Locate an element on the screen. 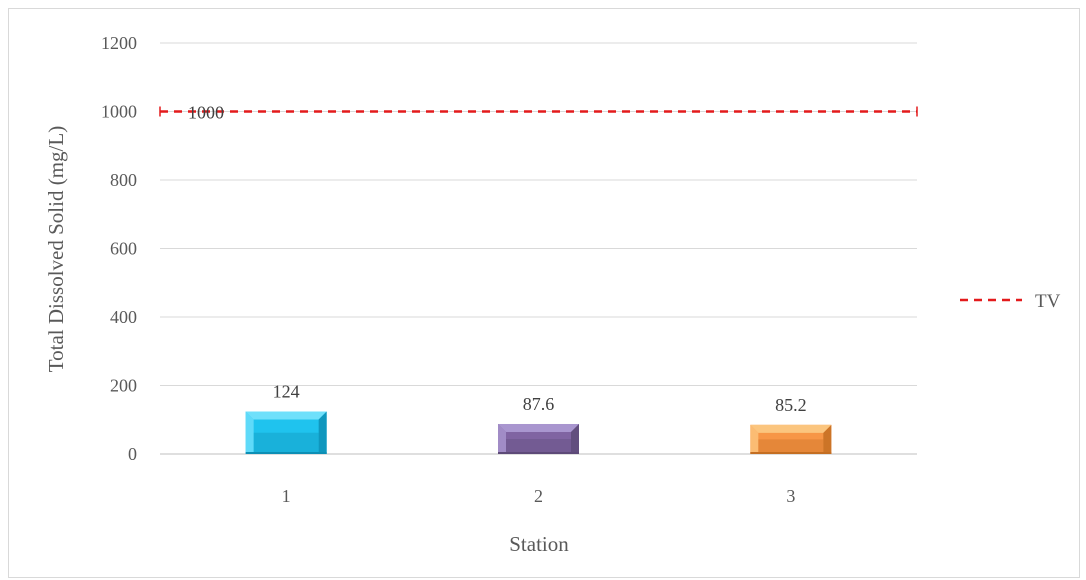  bars is located at coordinates (538, 432).